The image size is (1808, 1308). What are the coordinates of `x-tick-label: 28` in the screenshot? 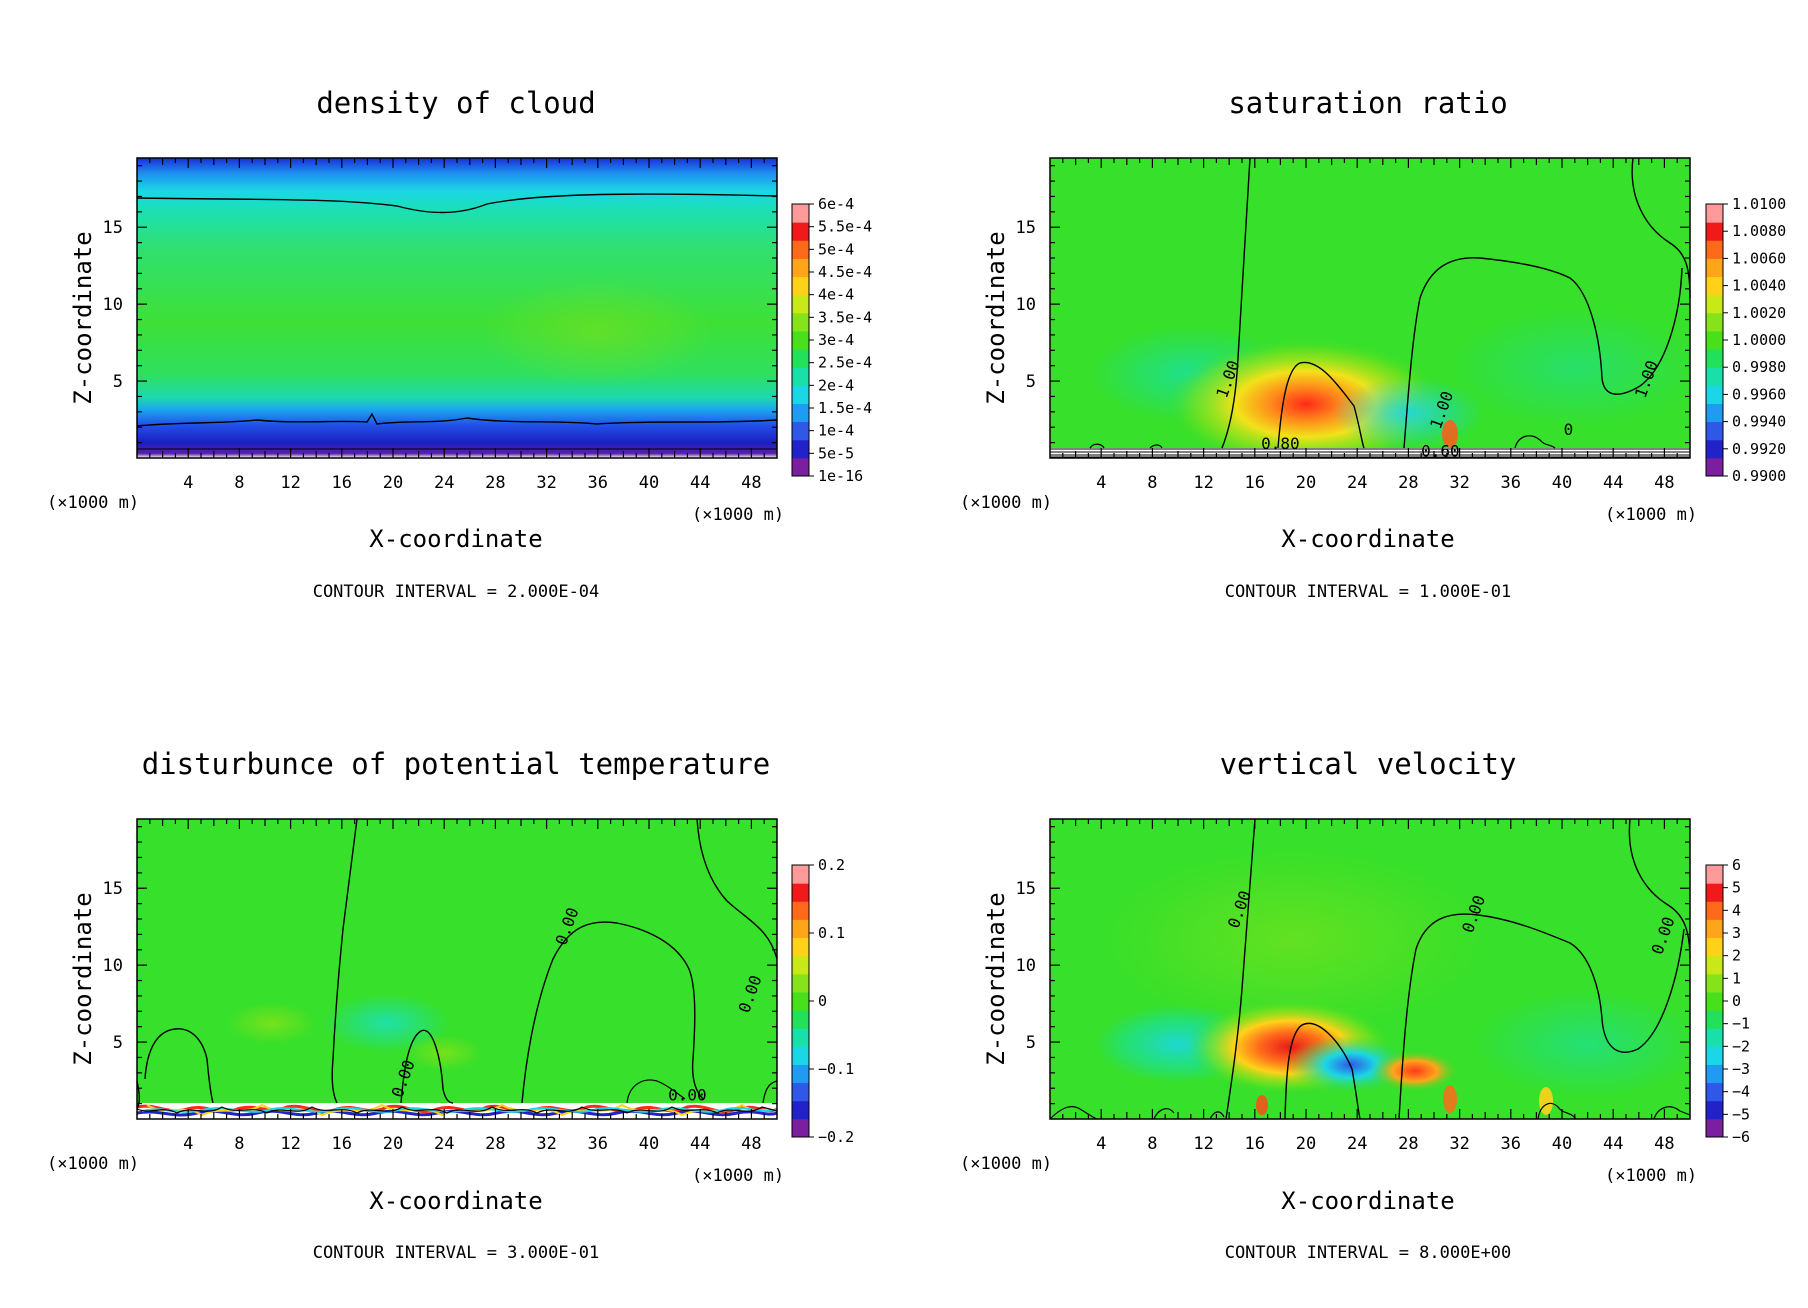 It's located at (495, 1144).